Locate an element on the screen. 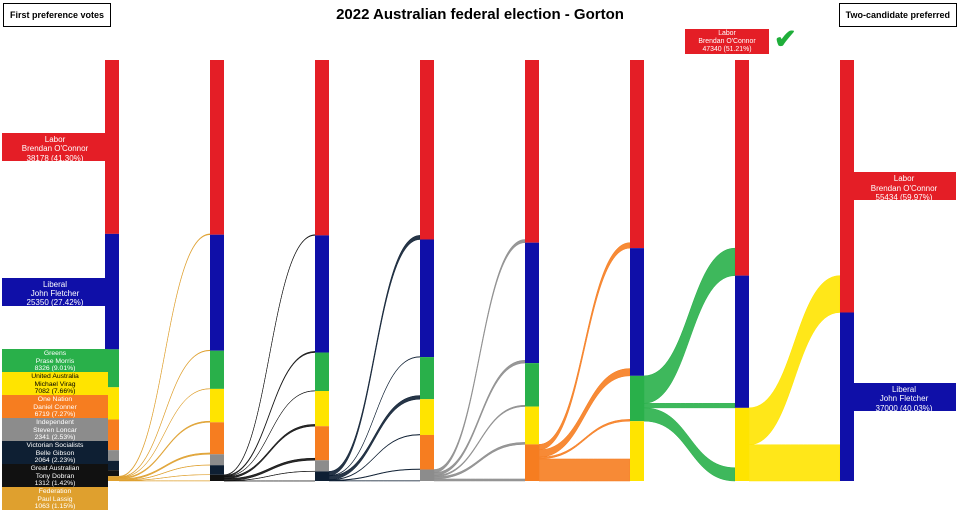 The image size is (960, 510). label-line-votes: 38178 (41.30%) is located at coordinates (55, 157).